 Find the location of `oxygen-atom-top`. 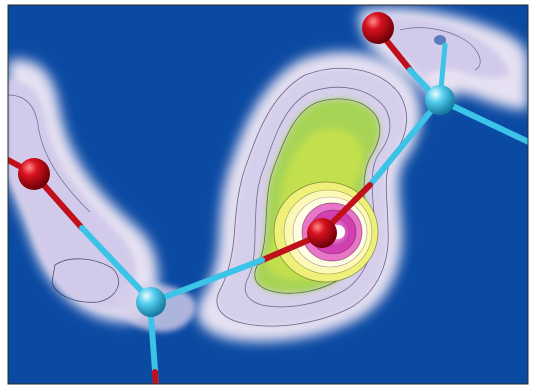

oxygen-atom-top is located at coordinates (378, 28).